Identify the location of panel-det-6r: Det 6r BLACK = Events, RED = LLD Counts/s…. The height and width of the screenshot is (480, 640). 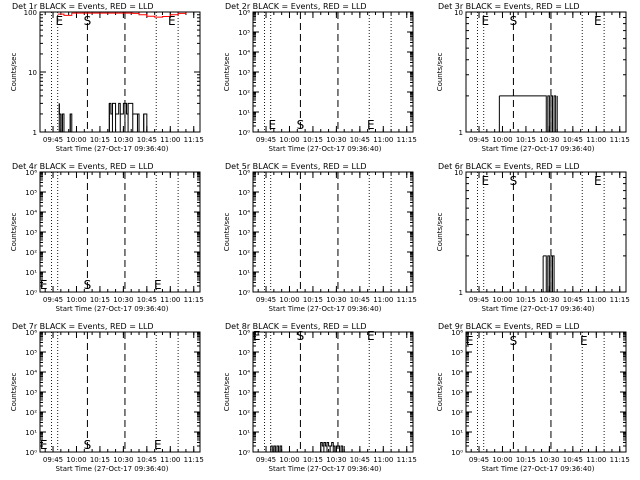
(533, 237).